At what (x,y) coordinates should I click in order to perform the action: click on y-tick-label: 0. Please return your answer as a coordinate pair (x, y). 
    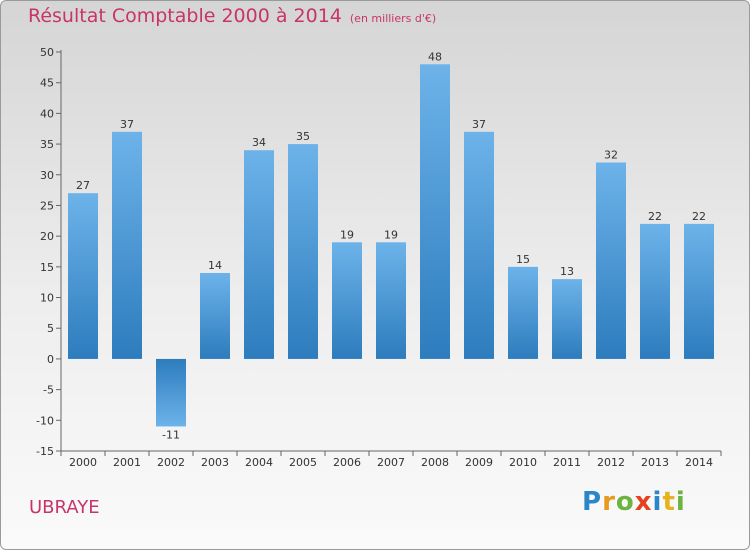
    Looking at the image, I should click on (50, 359).